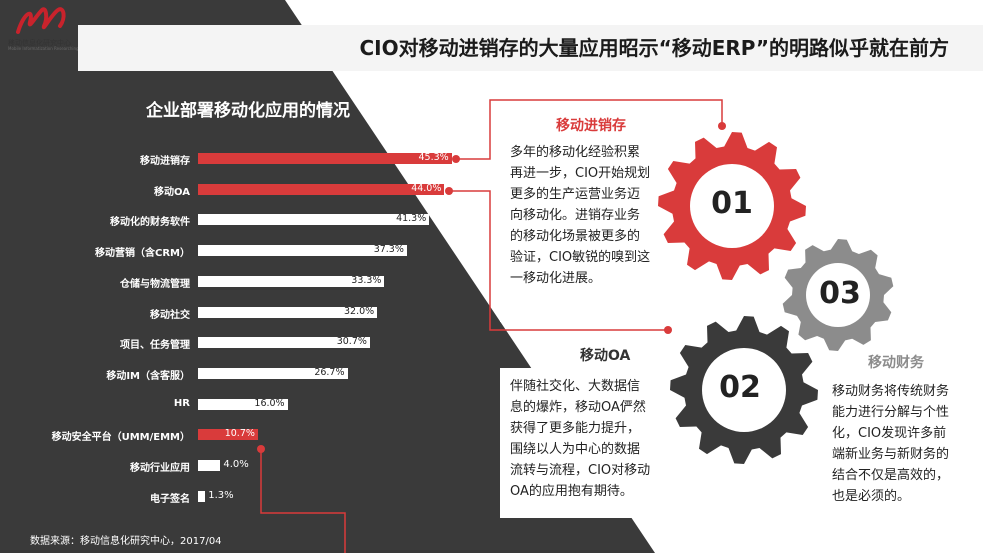 This screenshot has height=553, width=983. Describe the element at coordinates (388, 249) in the screenshot. I see `bar-value-label: 37.3%` at that location.